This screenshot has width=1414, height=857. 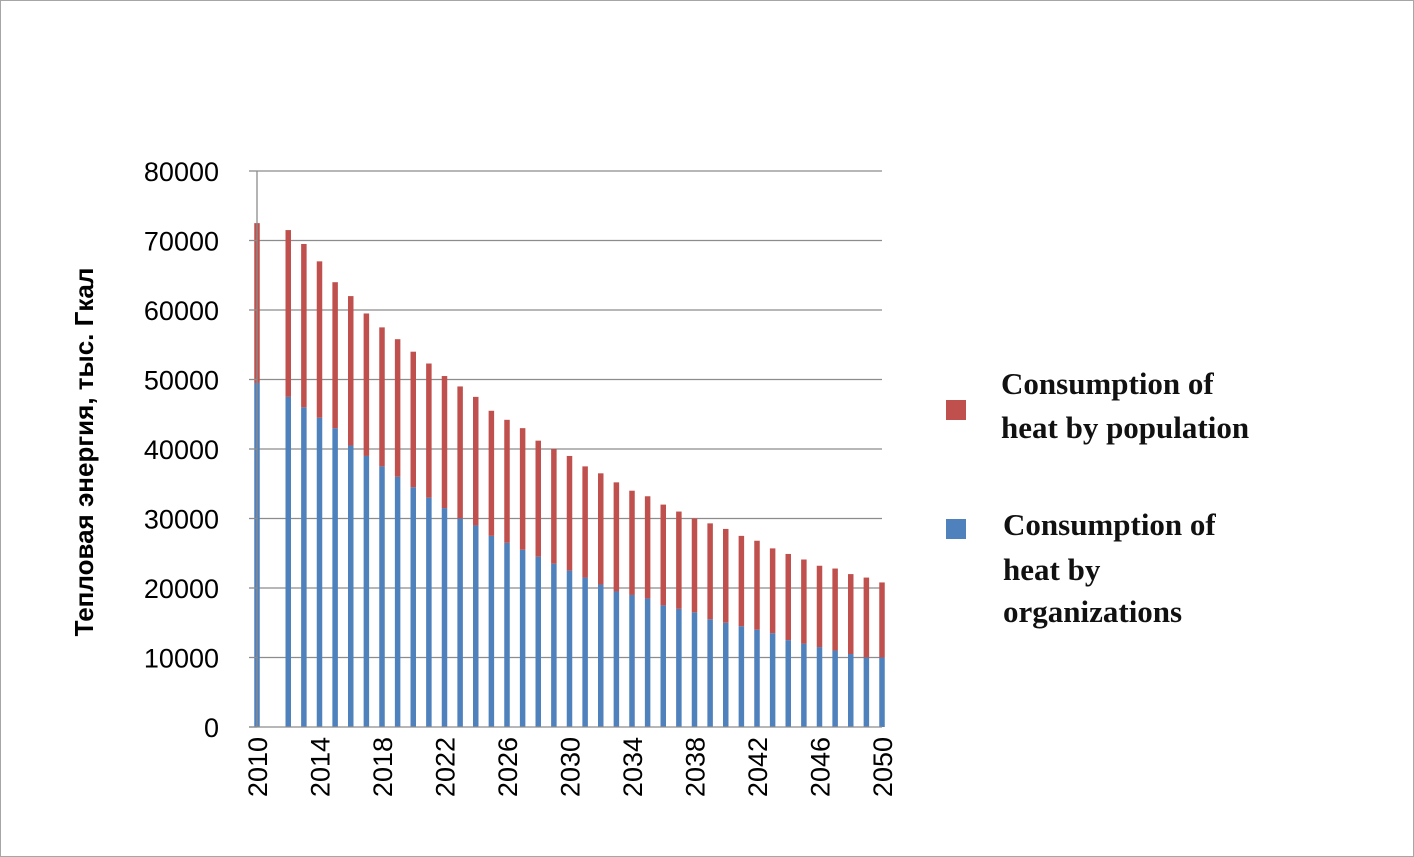 What do you see at coordinates (956, 410) in the screenshot?
I see `legend-swatch-population` at bounding box center [956, 410].